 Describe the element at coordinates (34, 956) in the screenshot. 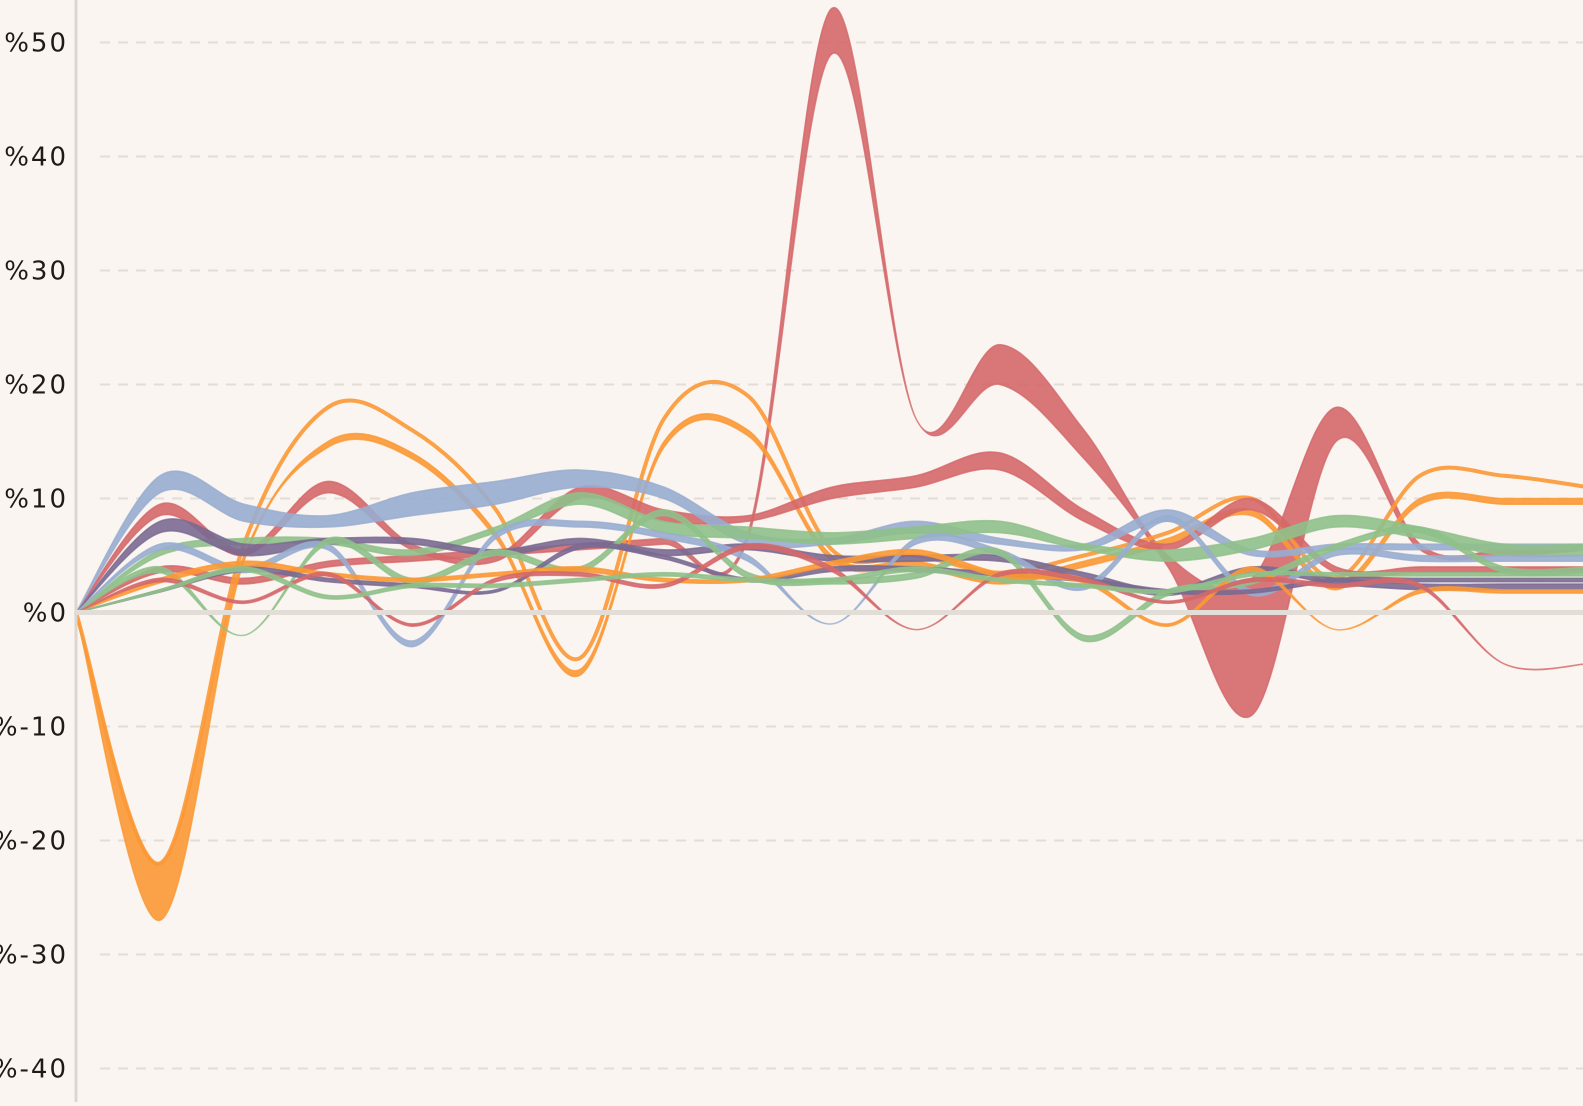

I see `y-tick-label: %-30` at that location.